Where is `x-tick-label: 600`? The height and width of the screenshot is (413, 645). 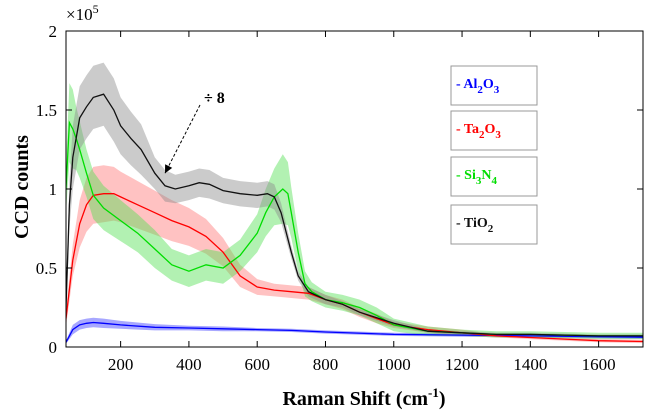 x-tick-label: 600 is located at coordinates (257, 364).